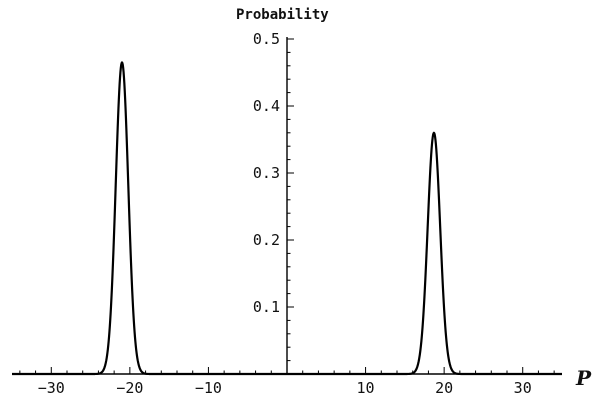 The width and height of the screenshot is (598, 405). I want to click on x-tick-label: 10, so click(366, 388).